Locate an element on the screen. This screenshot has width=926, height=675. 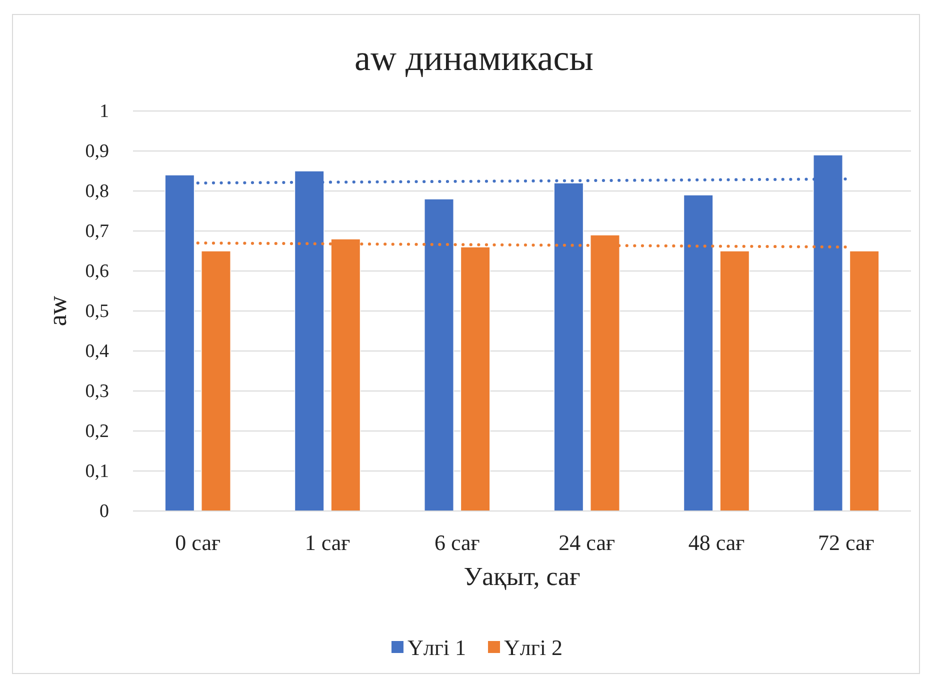
legend-label: Үлгі 2 is located at coordinates (533, 647).